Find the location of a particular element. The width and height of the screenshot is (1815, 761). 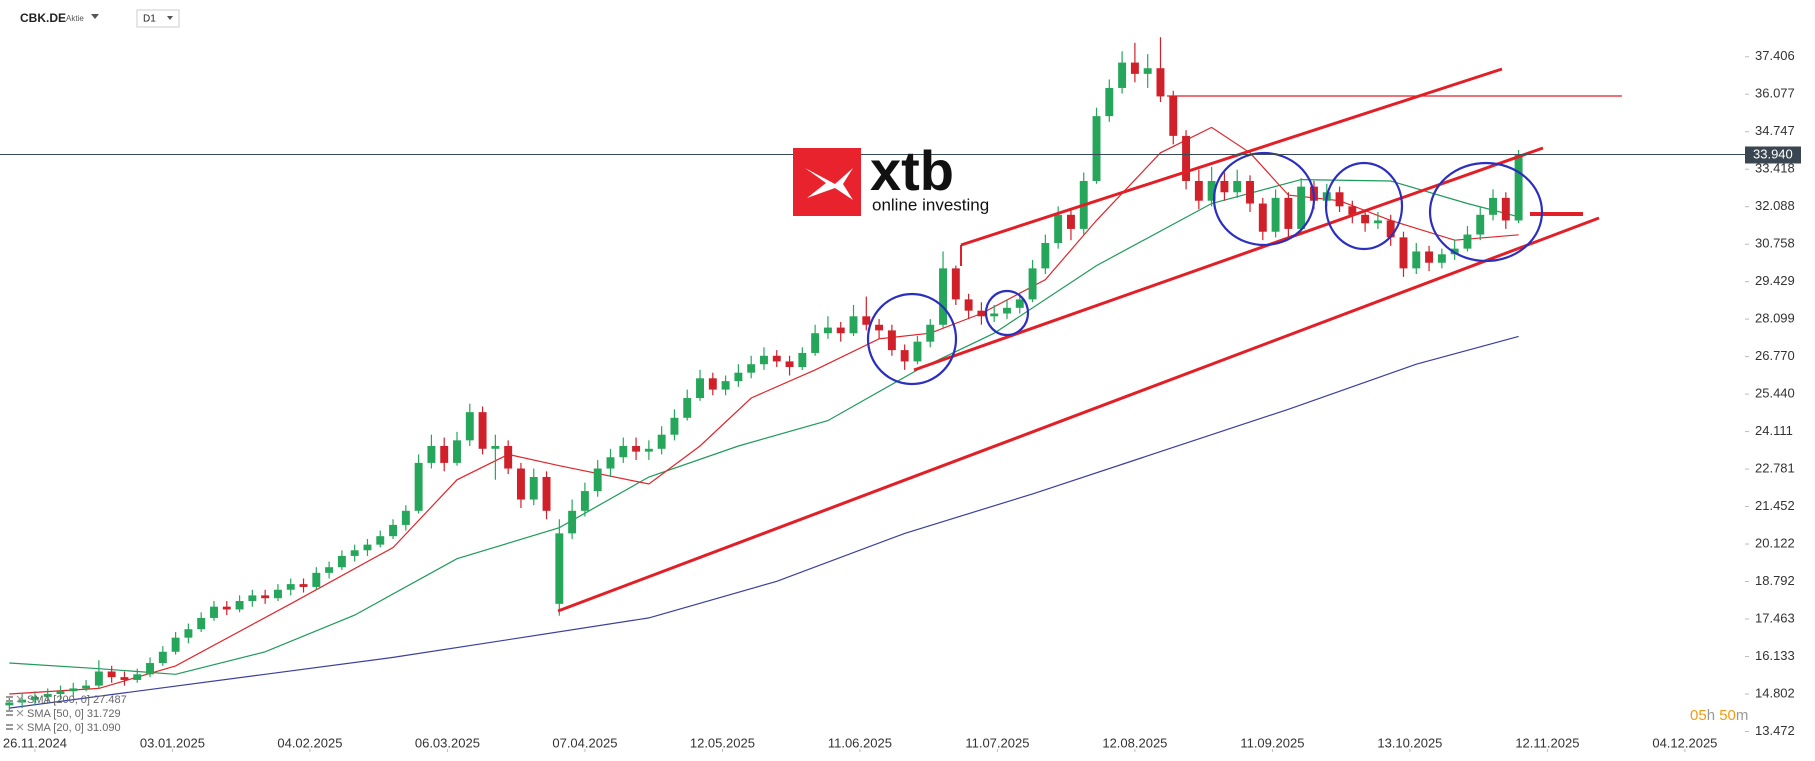

y-tick-label: 21.452 is located at coordinates (1775, 505).